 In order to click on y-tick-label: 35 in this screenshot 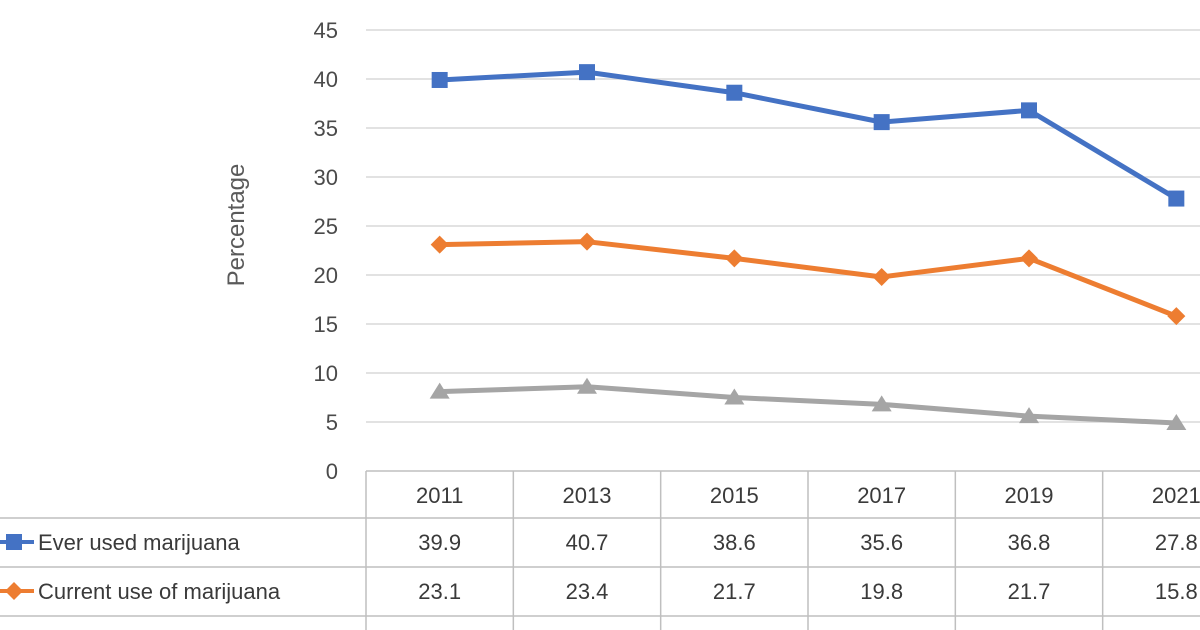, I will do `click(326, 128)`.